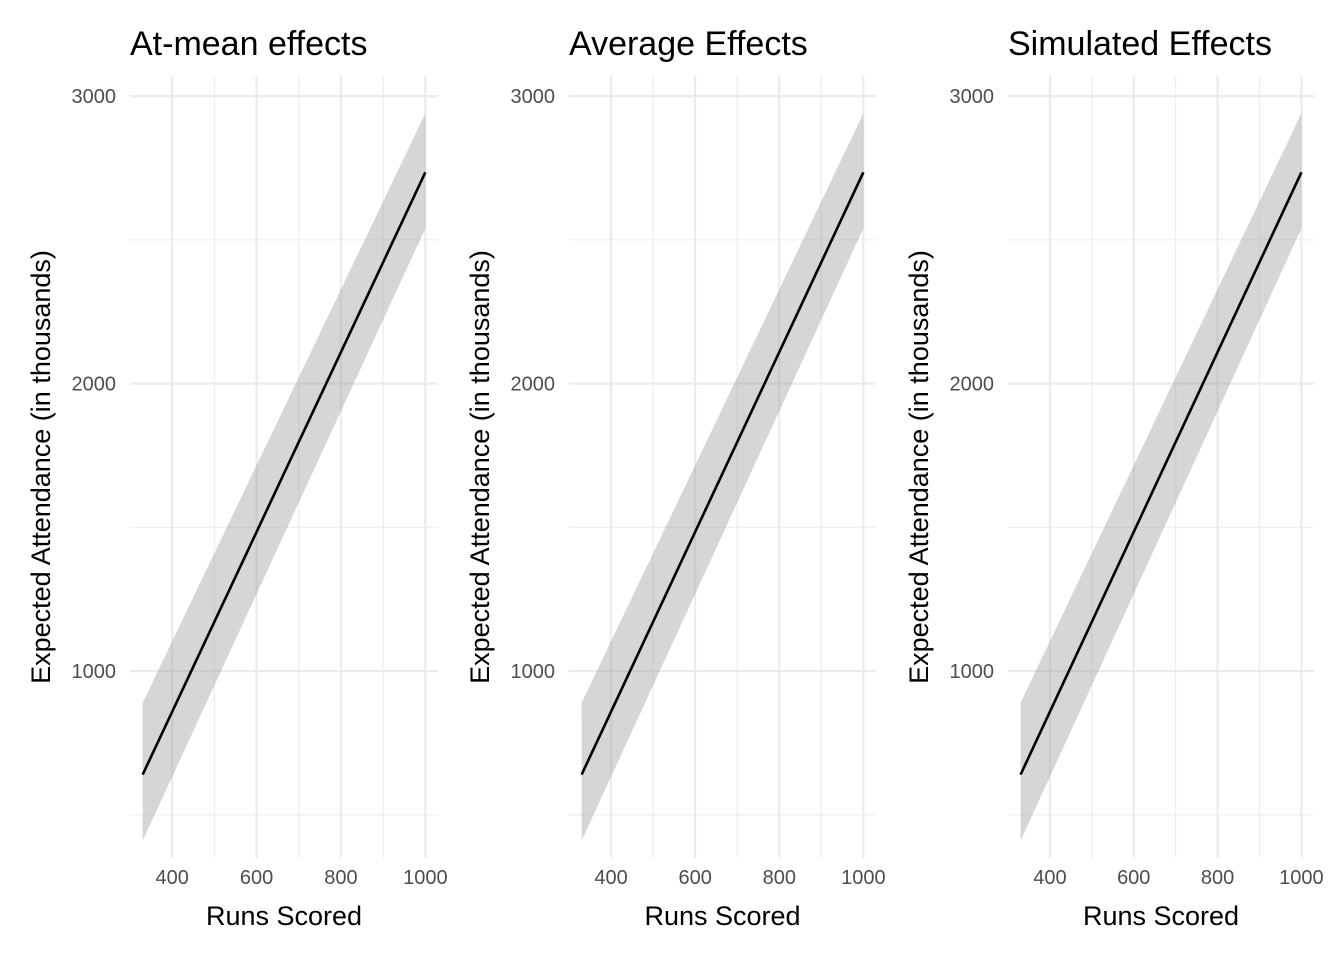  What do you see at coordinates (249, 44) in the screenshot?
I see `panel-title: At-mean effects` at bounding box center [249, 44].